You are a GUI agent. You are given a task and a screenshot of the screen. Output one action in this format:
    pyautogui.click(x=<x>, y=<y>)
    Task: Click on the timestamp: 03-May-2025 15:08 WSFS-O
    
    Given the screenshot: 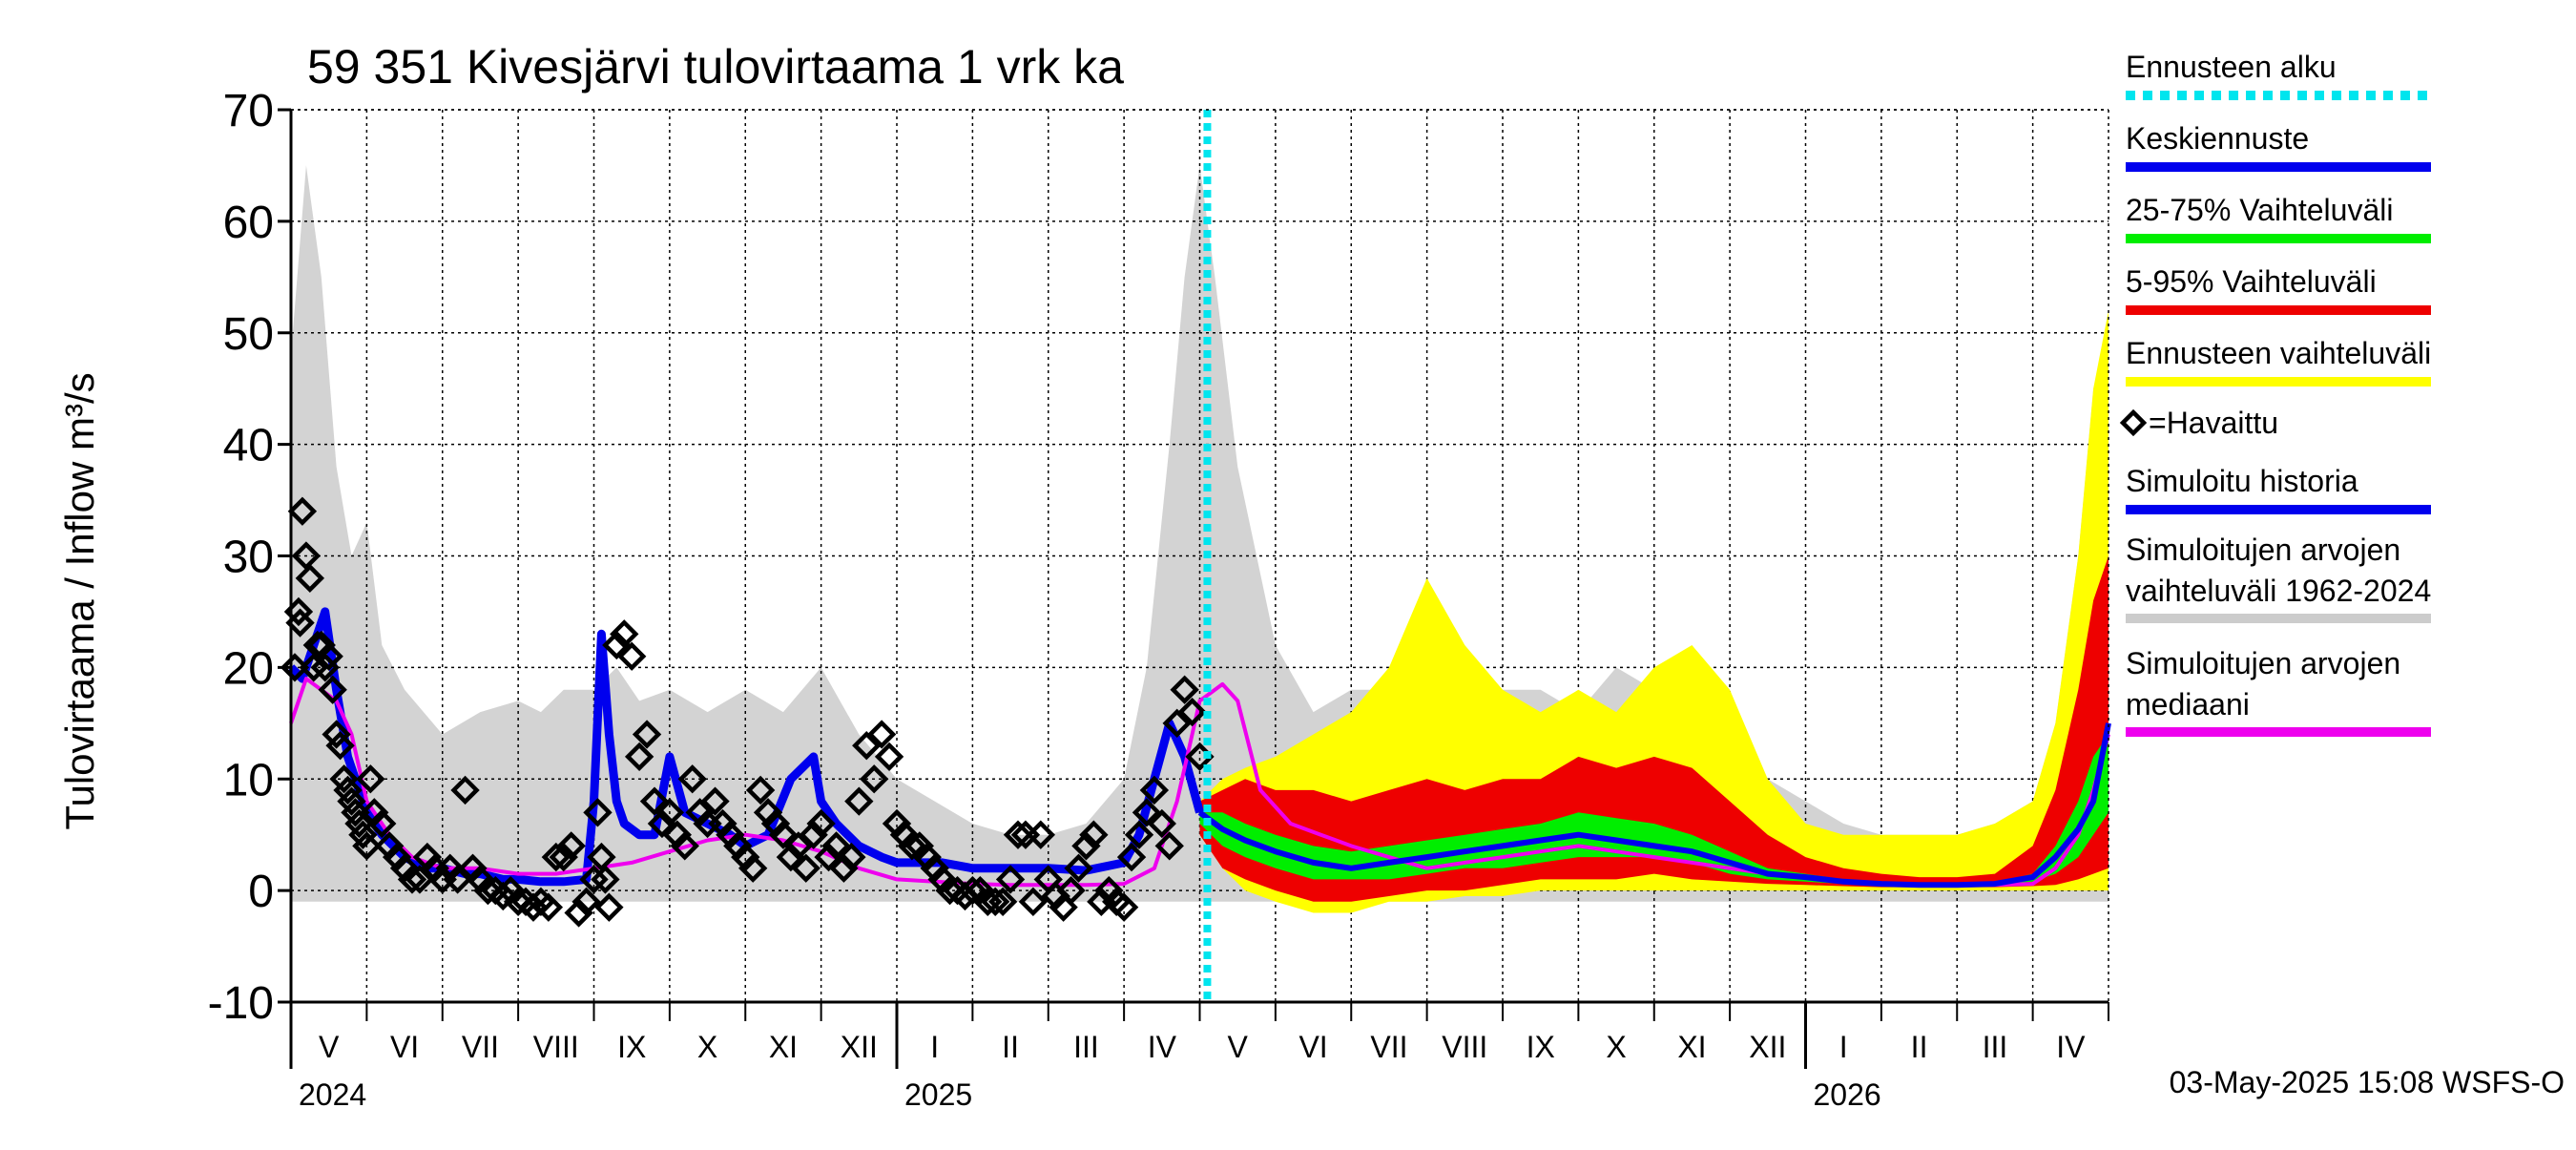 What is the action you would take?
    pyautogui.click(x=2367, y=1082)
    